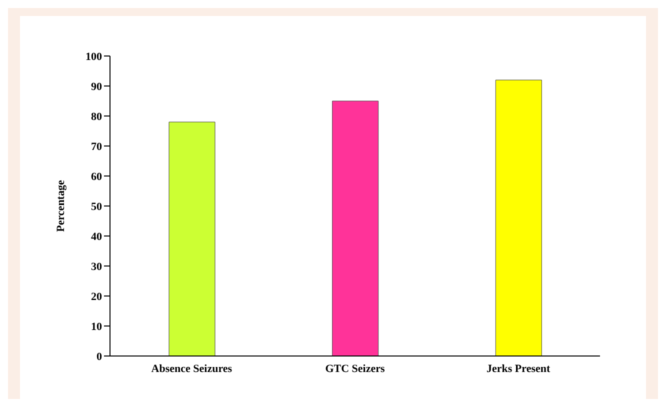 This screenshot has width=666, height=407. Describe the element at coordinates (96, 236) in the screenshot. I see `y-tick-label: 40` at that location.